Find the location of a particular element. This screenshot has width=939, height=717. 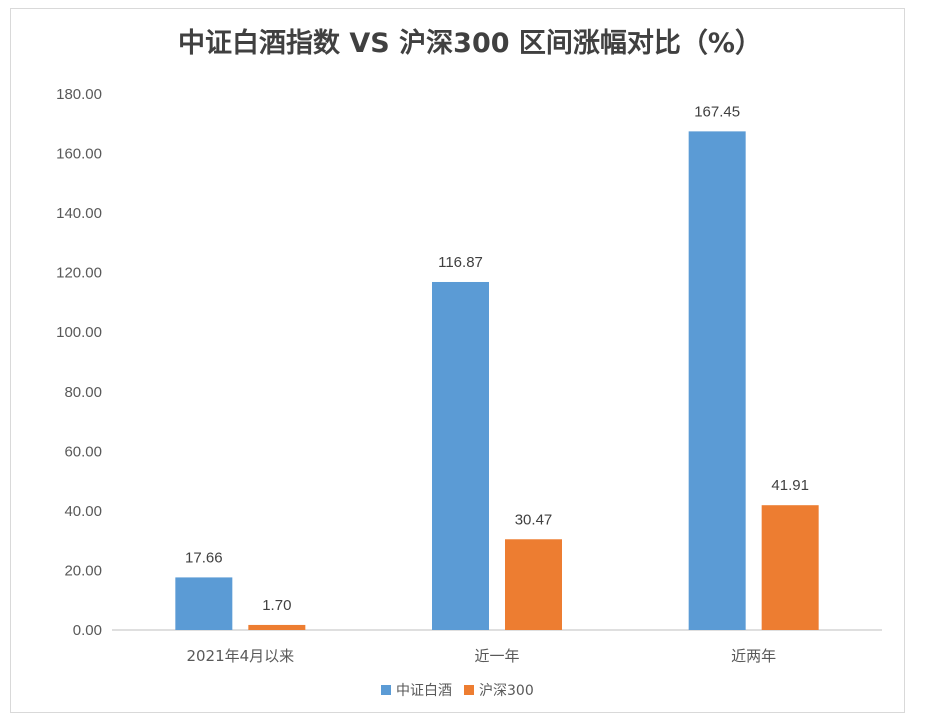

y-tick-label: 120.00 is located at coordinates (79, 273).